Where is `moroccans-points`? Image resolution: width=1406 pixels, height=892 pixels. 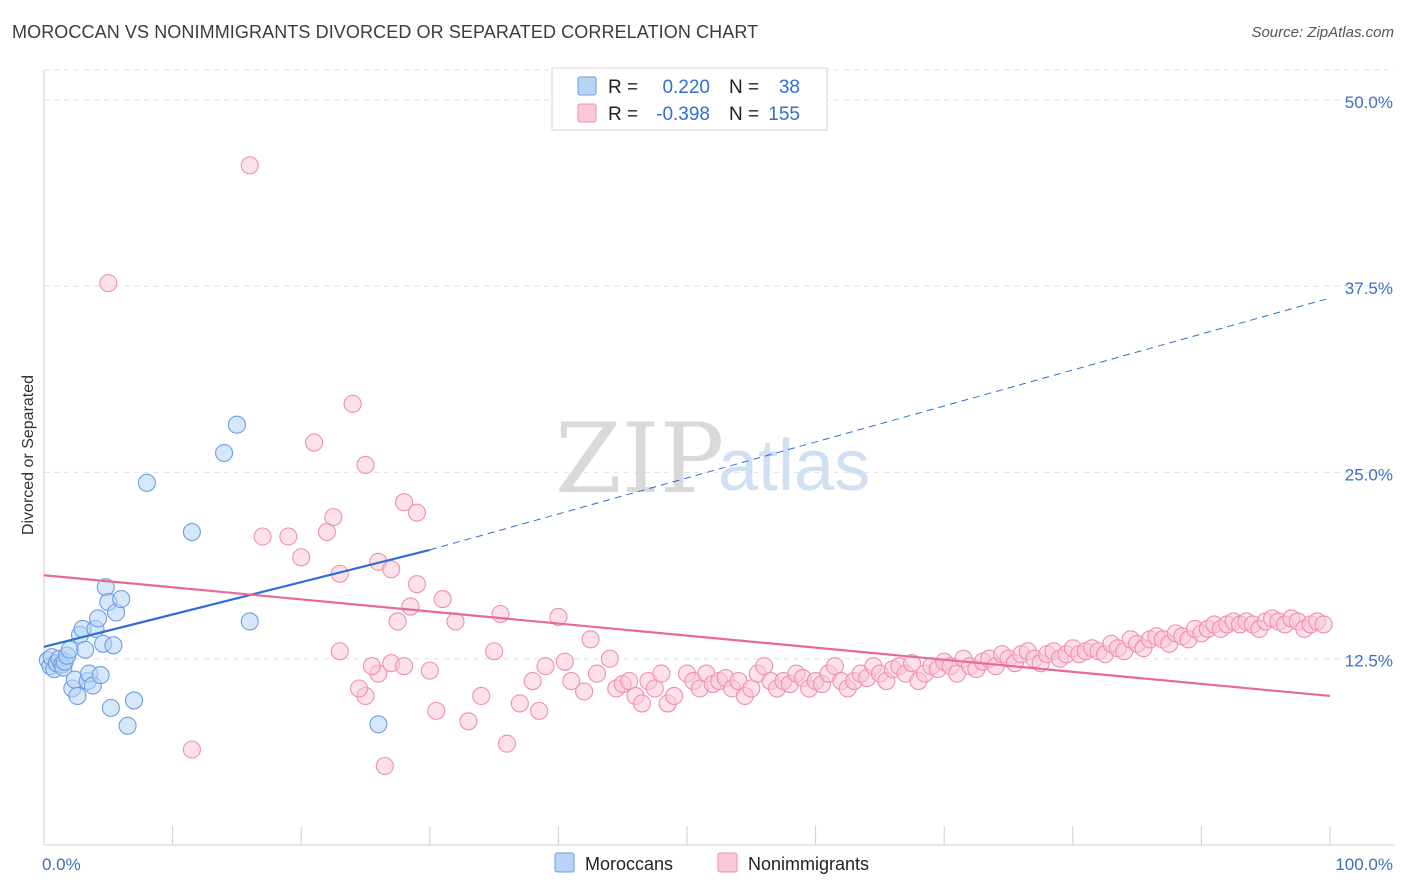
moroccans-points is located at coordinates (213, 575).